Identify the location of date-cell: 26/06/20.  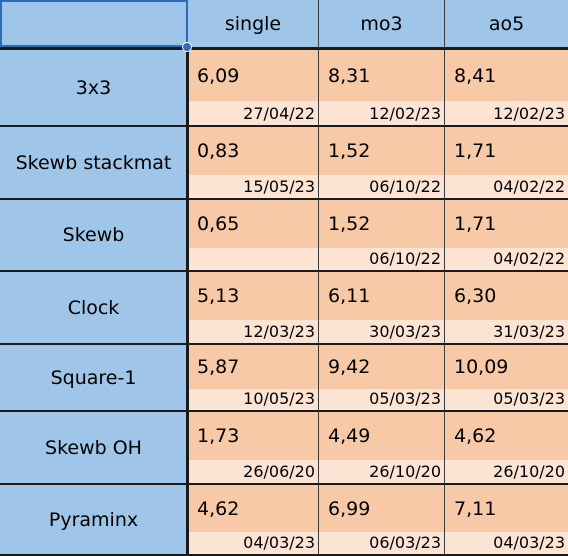
(253, 472).